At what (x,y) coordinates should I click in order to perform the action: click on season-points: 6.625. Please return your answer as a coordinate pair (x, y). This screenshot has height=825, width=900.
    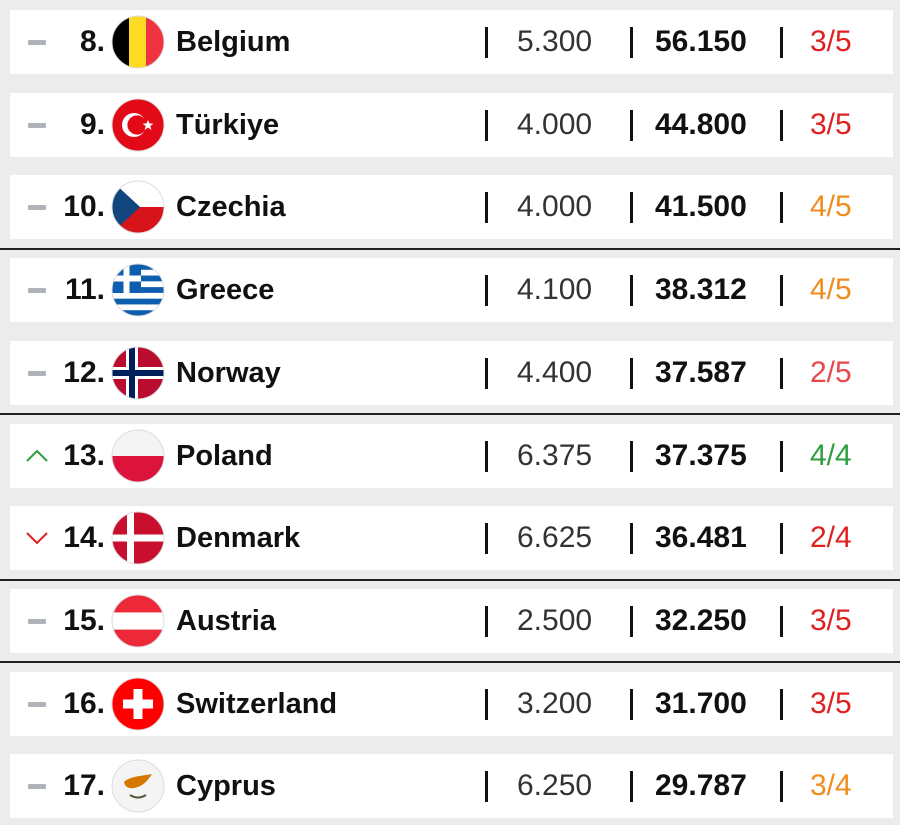
    Looking at the image, I should click on (555, 538).